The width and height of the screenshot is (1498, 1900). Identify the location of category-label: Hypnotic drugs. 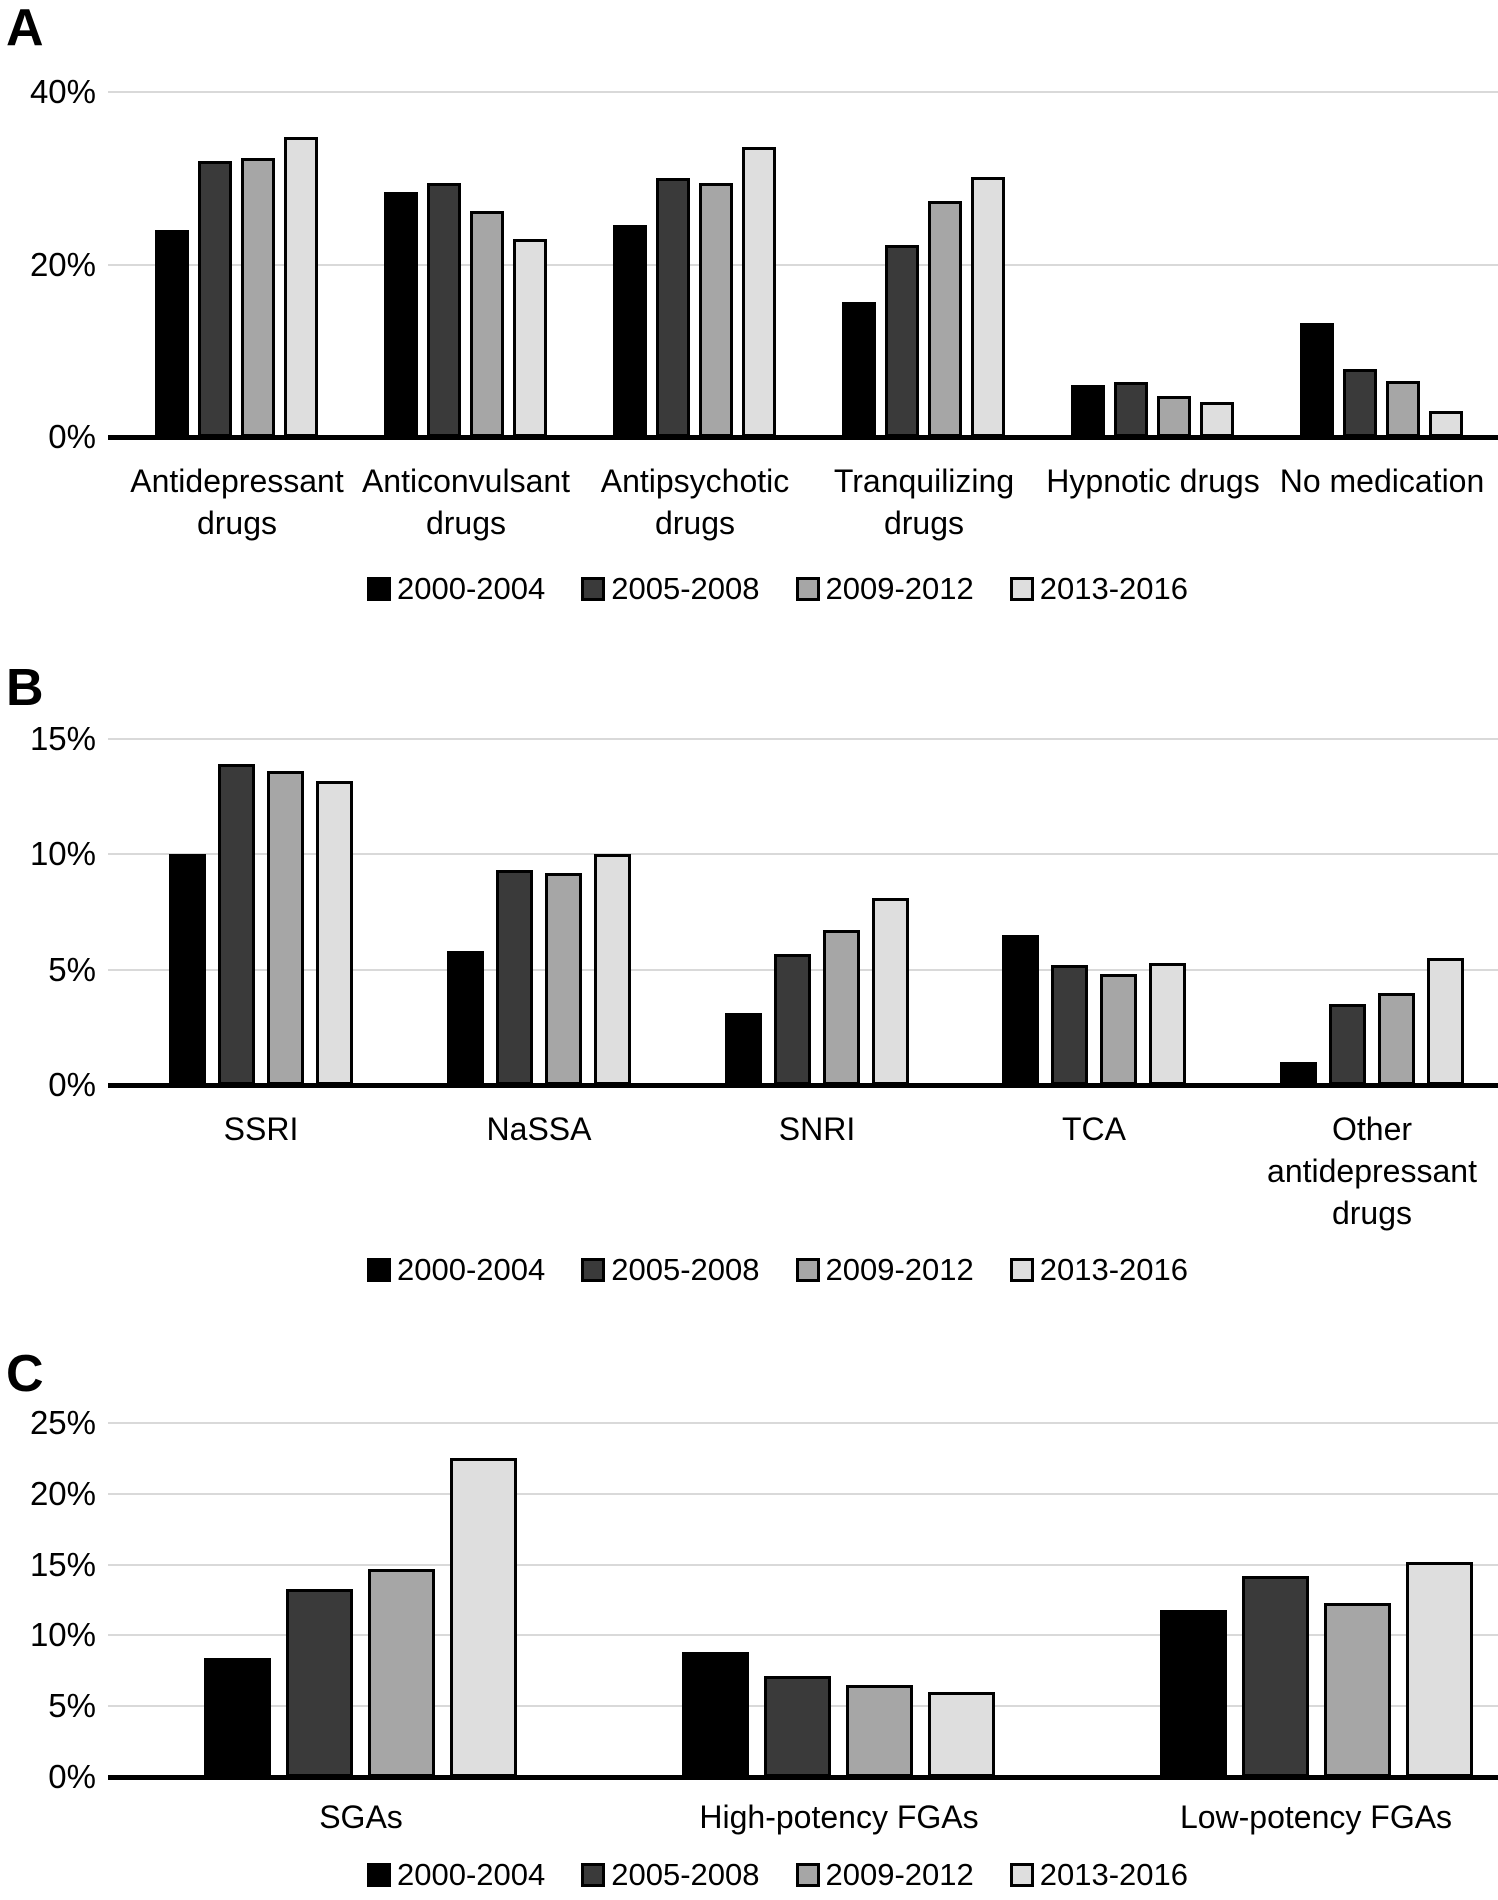
(1153, 481).